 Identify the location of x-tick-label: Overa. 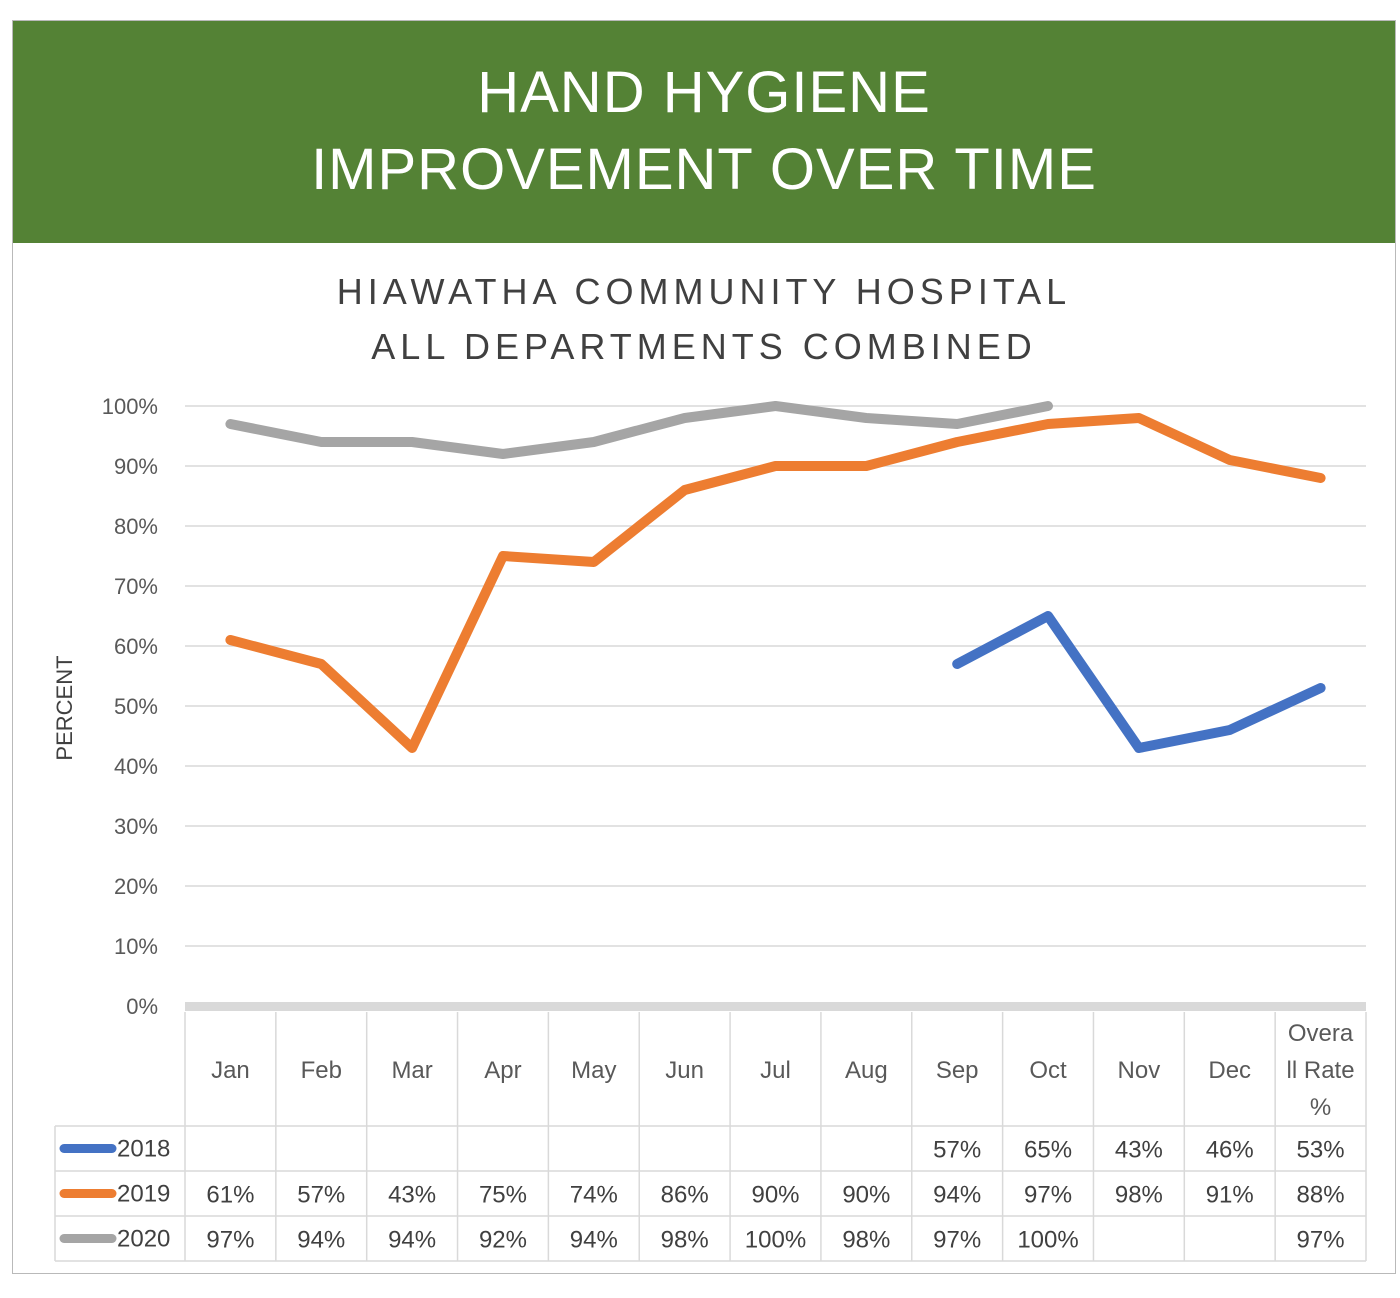
(1321, 1033).